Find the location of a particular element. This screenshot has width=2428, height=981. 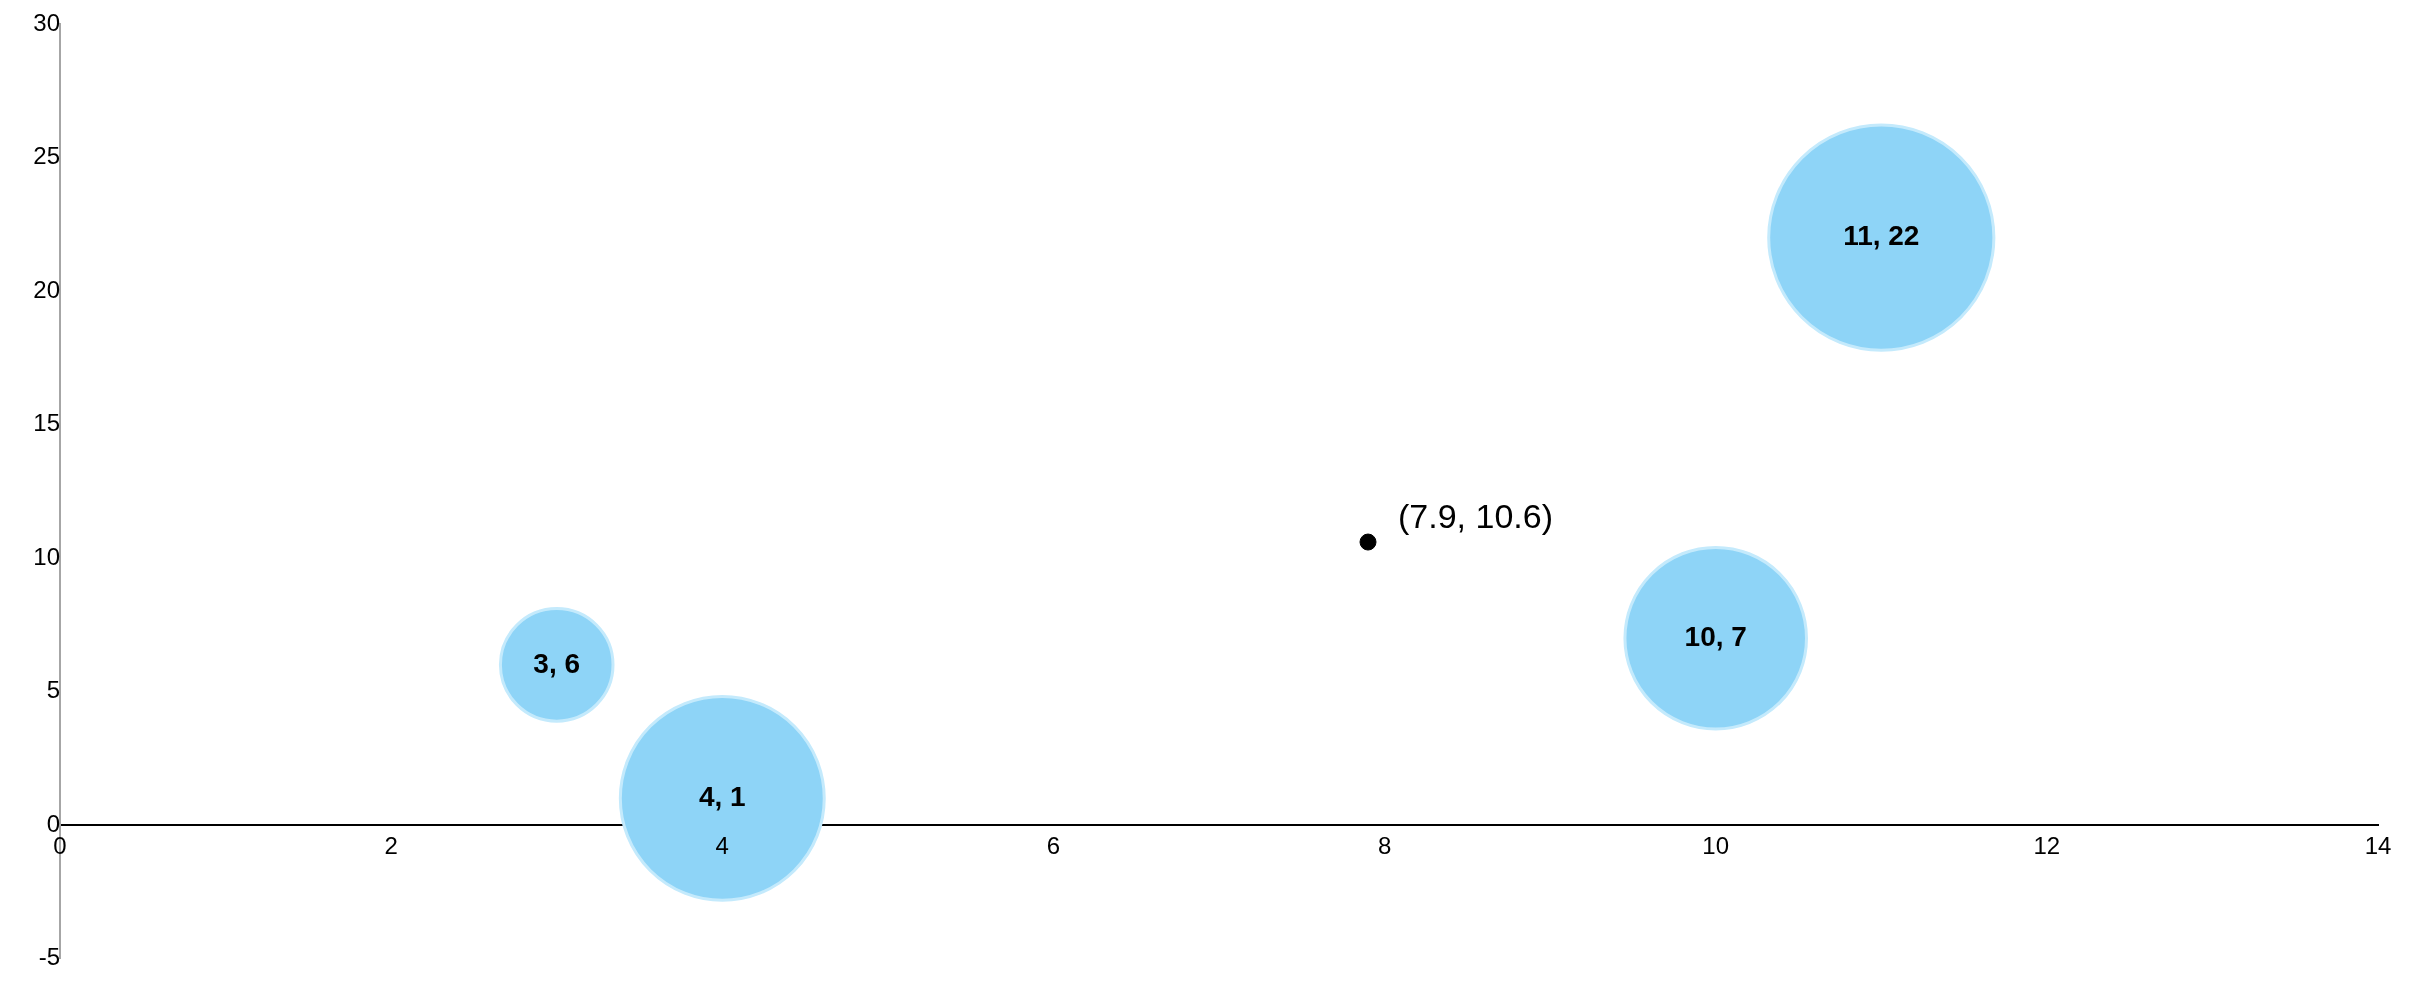

data-label: 11, 22 is located at coordinates (1881, 236).